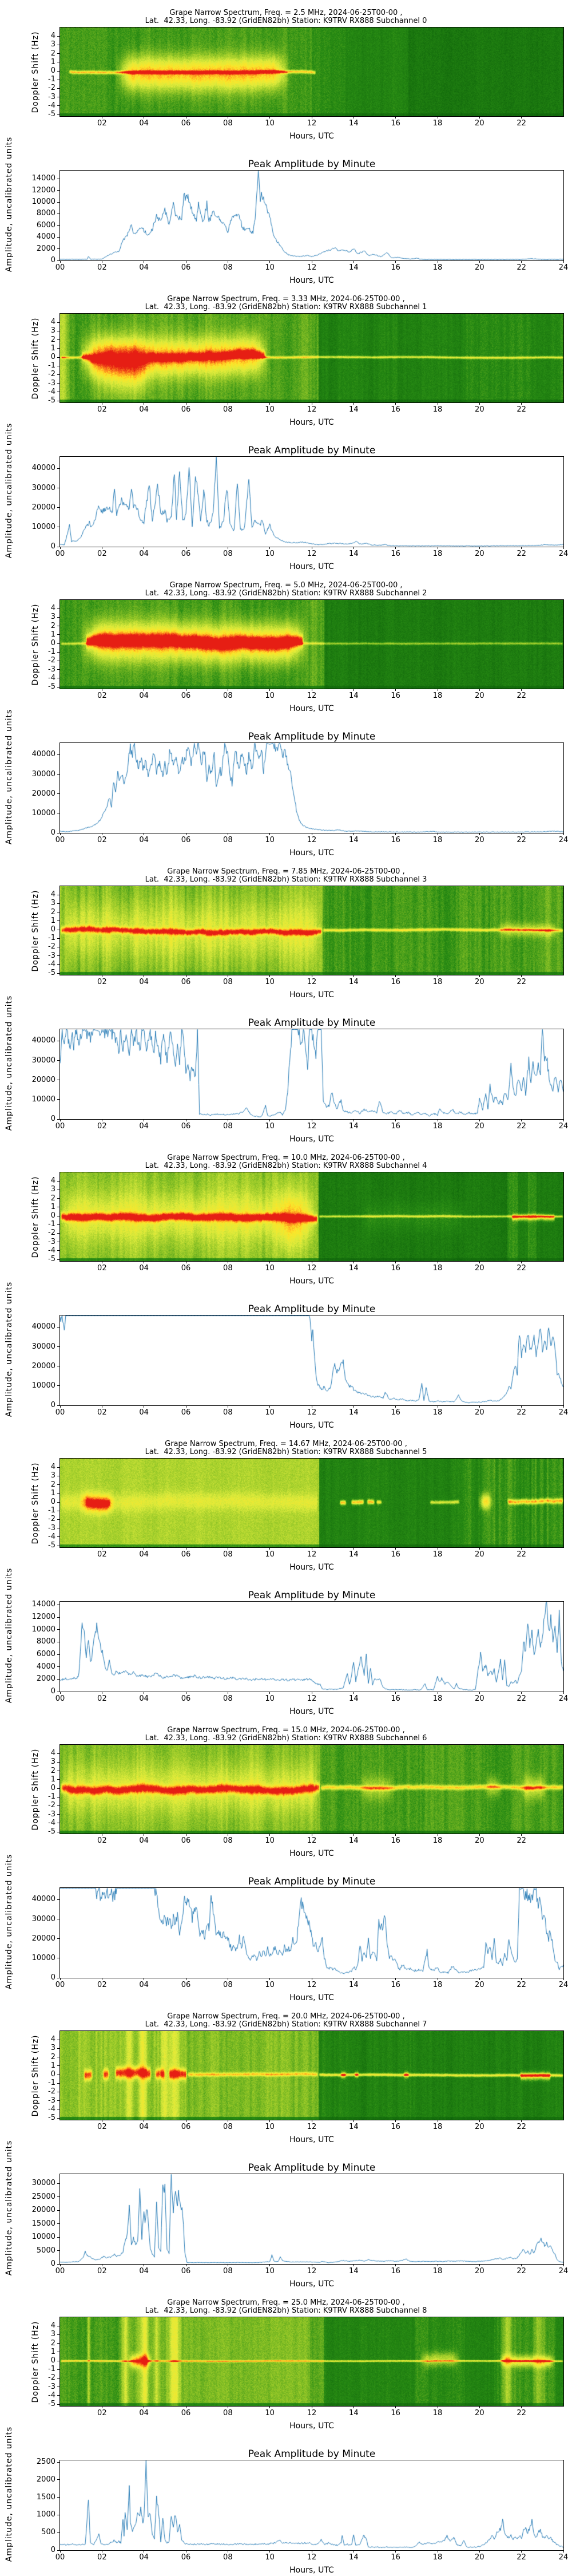 The width and height of the screenshot is (572, 2576). What do you see at coordinates (311, 1997) in the screenshot?
I see `amp-xaxis-label: Hours, UTC` at bounding box center [311, 1997].